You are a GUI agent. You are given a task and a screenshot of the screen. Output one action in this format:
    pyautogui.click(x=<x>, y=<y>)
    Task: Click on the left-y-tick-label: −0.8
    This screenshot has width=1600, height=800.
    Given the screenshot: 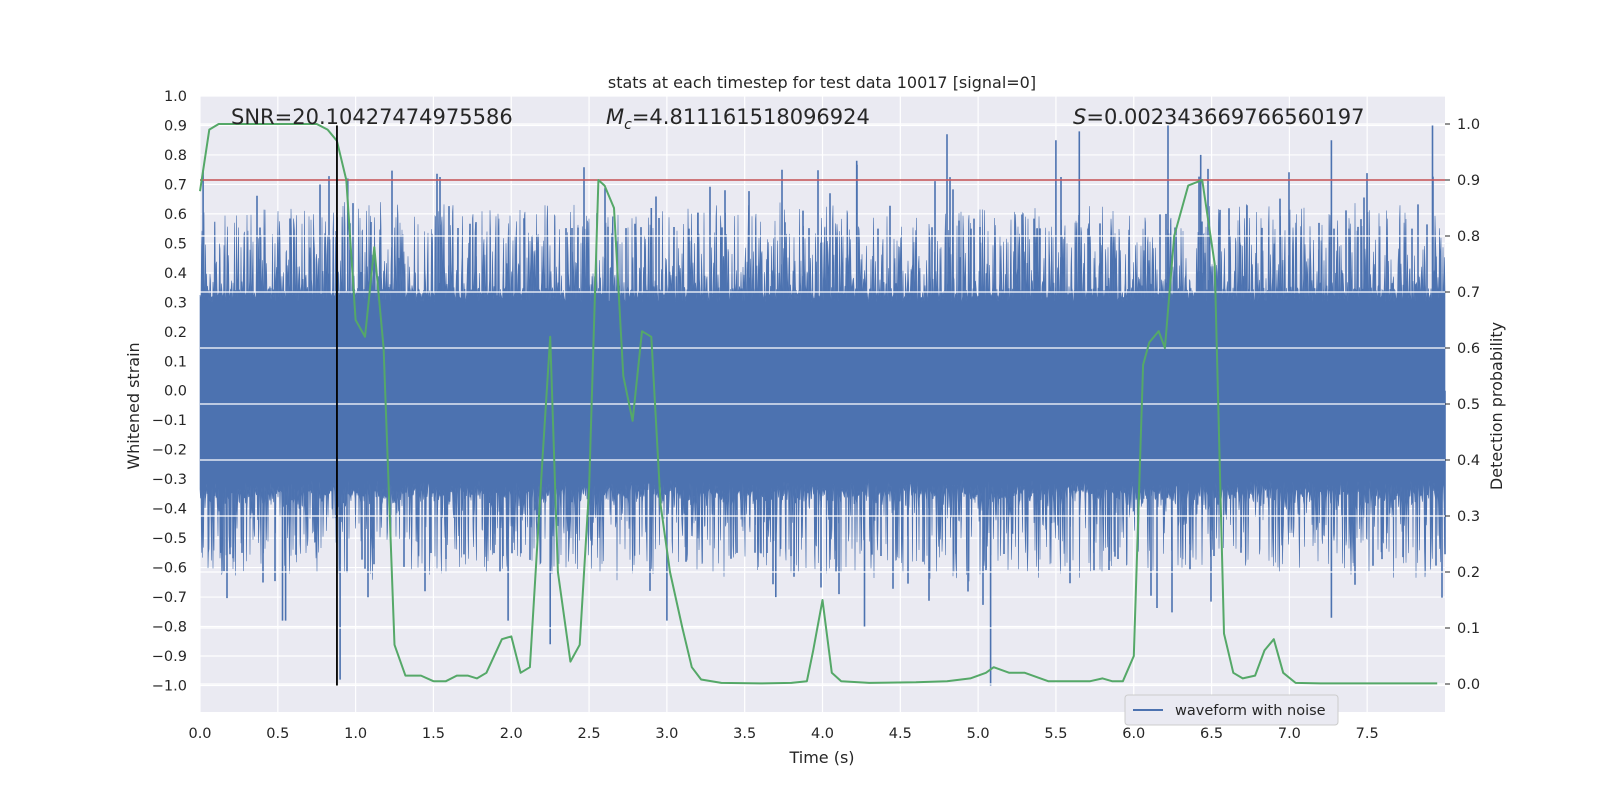 What is the action you would take?
    pyautogui.click(x=169, y=628)
    